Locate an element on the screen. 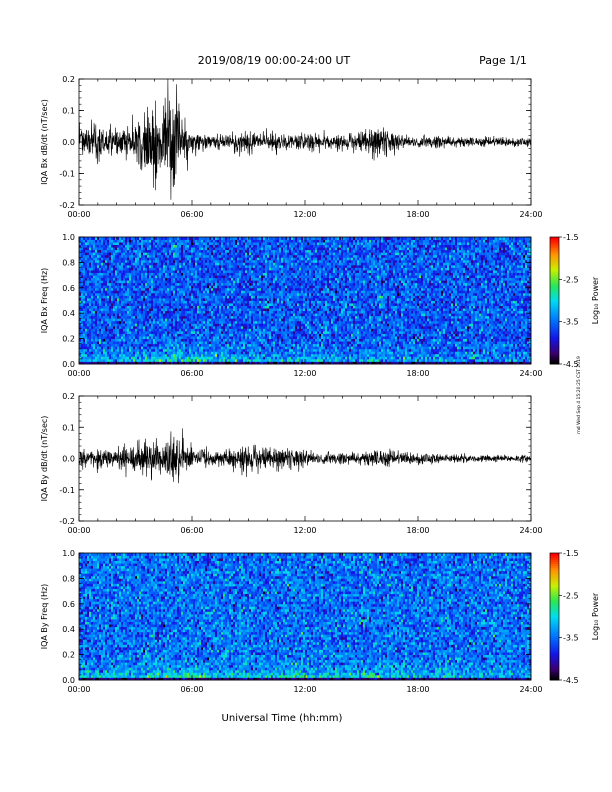  dbdt-trace is located at coordinates (305, 139).